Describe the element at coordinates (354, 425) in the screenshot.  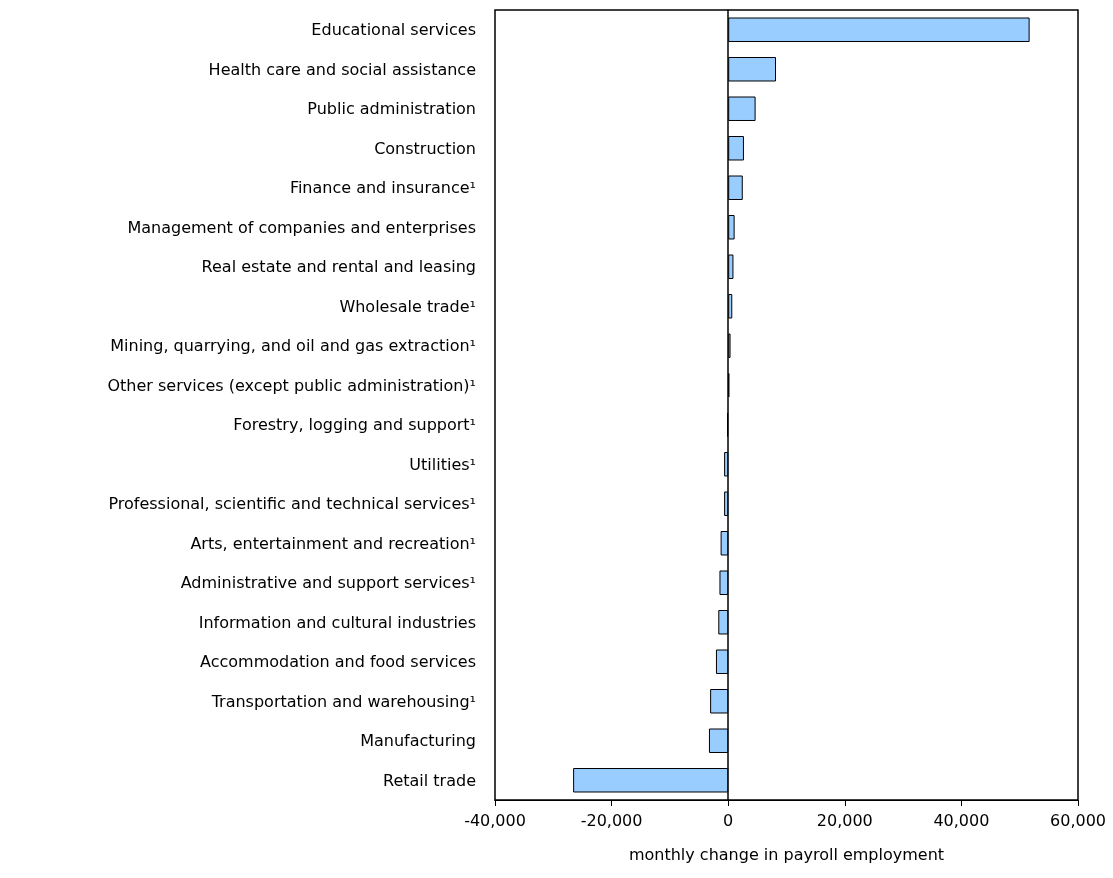
I see `y-tick-label: Forestry, logging and support¹` at that location.